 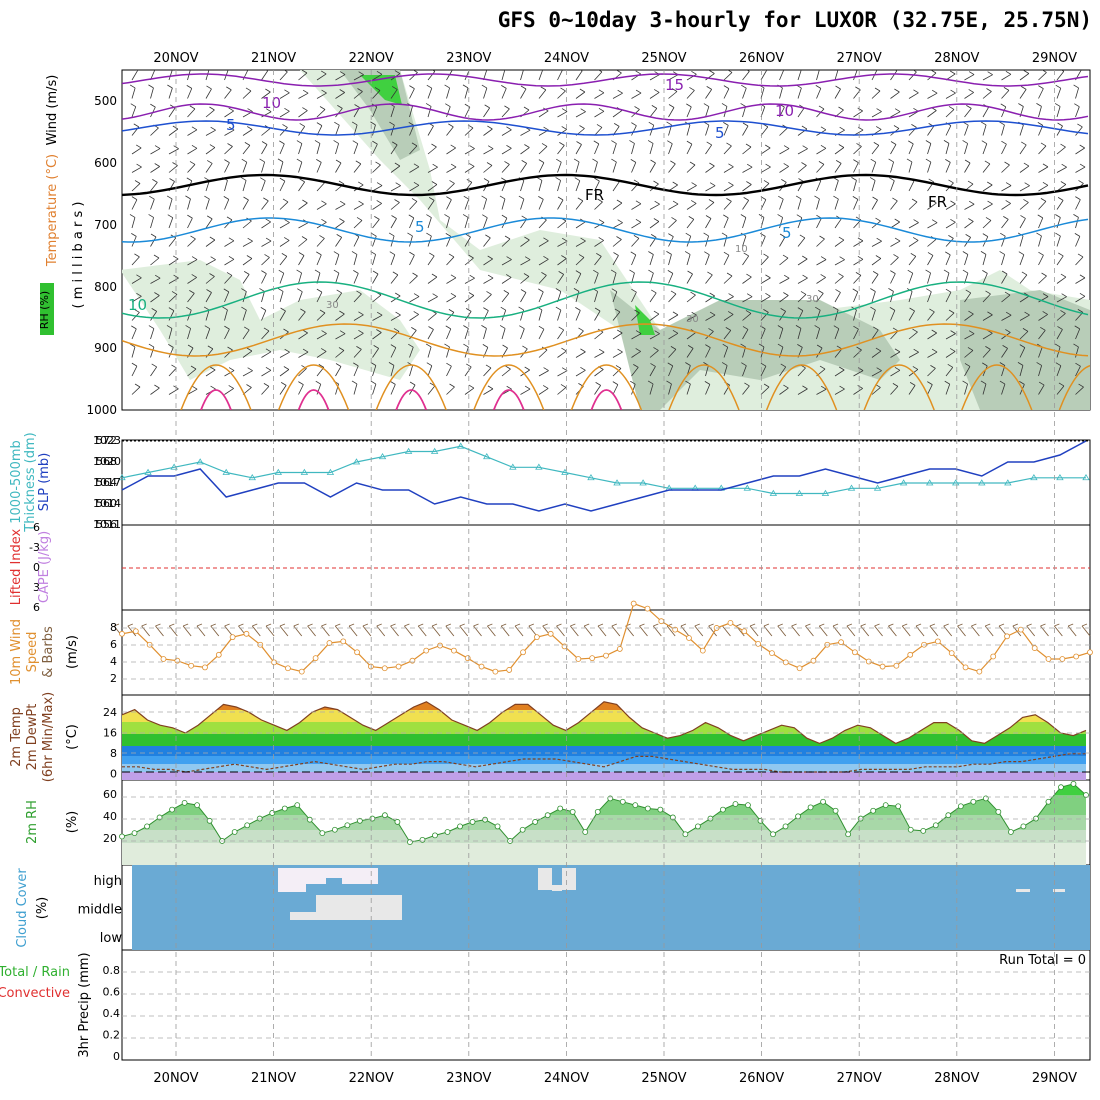 What do you see at coordinates (113, 644) in the screenshot?
I see `wind10m-tick-6: 6` at bounding box center [113, 644].